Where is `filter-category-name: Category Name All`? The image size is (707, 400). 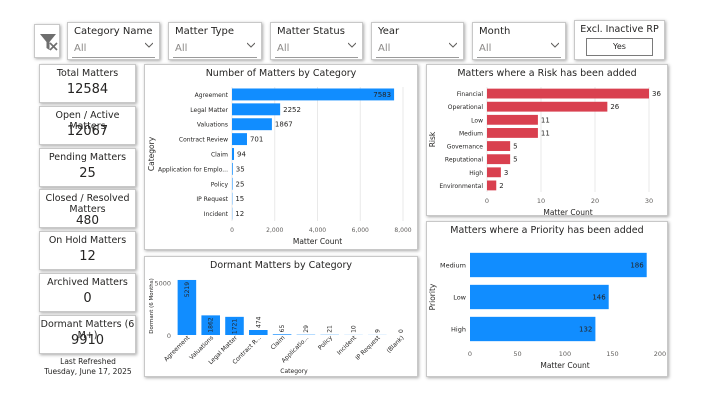
filter-category-name: Category Name All is located at coordinates (113, 41).